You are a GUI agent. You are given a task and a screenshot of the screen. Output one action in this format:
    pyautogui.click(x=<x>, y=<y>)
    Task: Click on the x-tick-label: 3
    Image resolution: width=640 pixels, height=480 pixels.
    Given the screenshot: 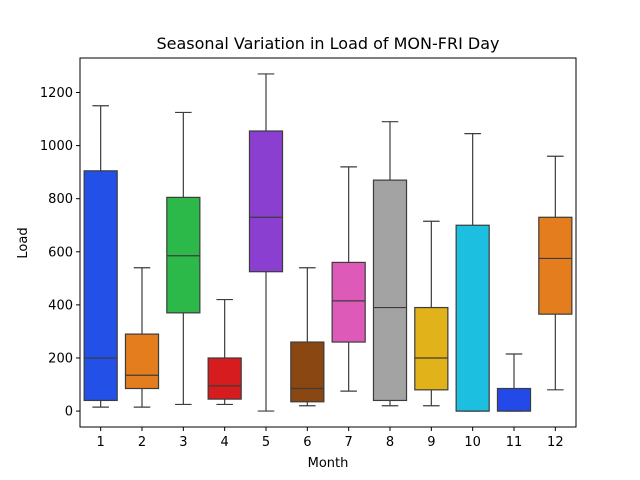 What is the action you would take?
    pyautogui.click(x=183, y=442)
    